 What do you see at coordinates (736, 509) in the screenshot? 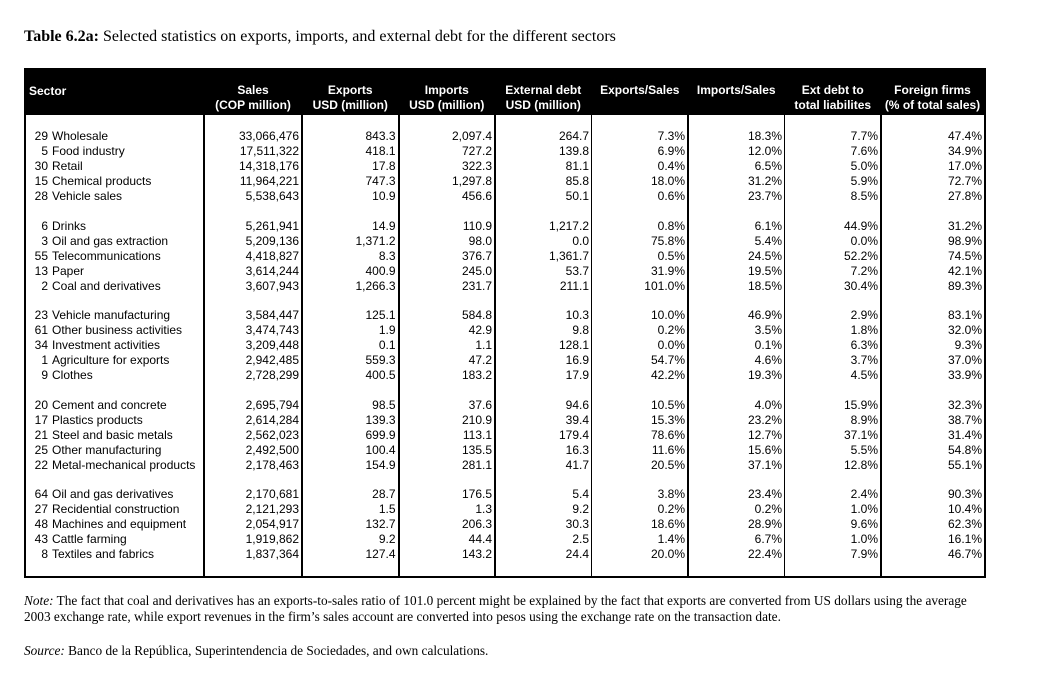
I see `value-cell: 0.2%` at bounding box center [736, 509].